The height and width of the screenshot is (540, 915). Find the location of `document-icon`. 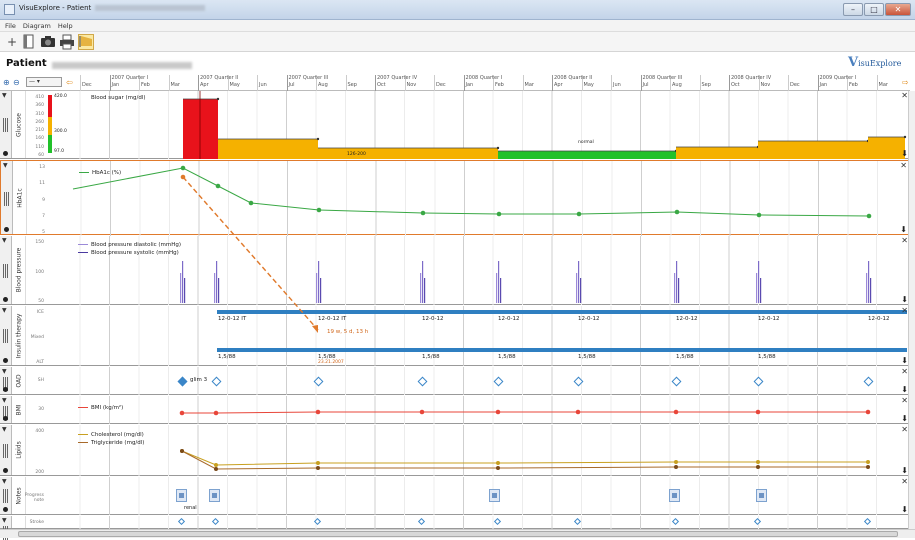

document-icon is located at coordinates (29, 42).